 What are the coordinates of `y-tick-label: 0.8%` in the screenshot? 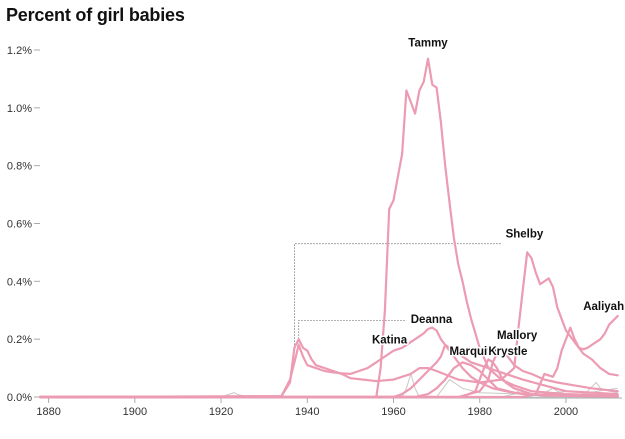 It's located at (19, 167).